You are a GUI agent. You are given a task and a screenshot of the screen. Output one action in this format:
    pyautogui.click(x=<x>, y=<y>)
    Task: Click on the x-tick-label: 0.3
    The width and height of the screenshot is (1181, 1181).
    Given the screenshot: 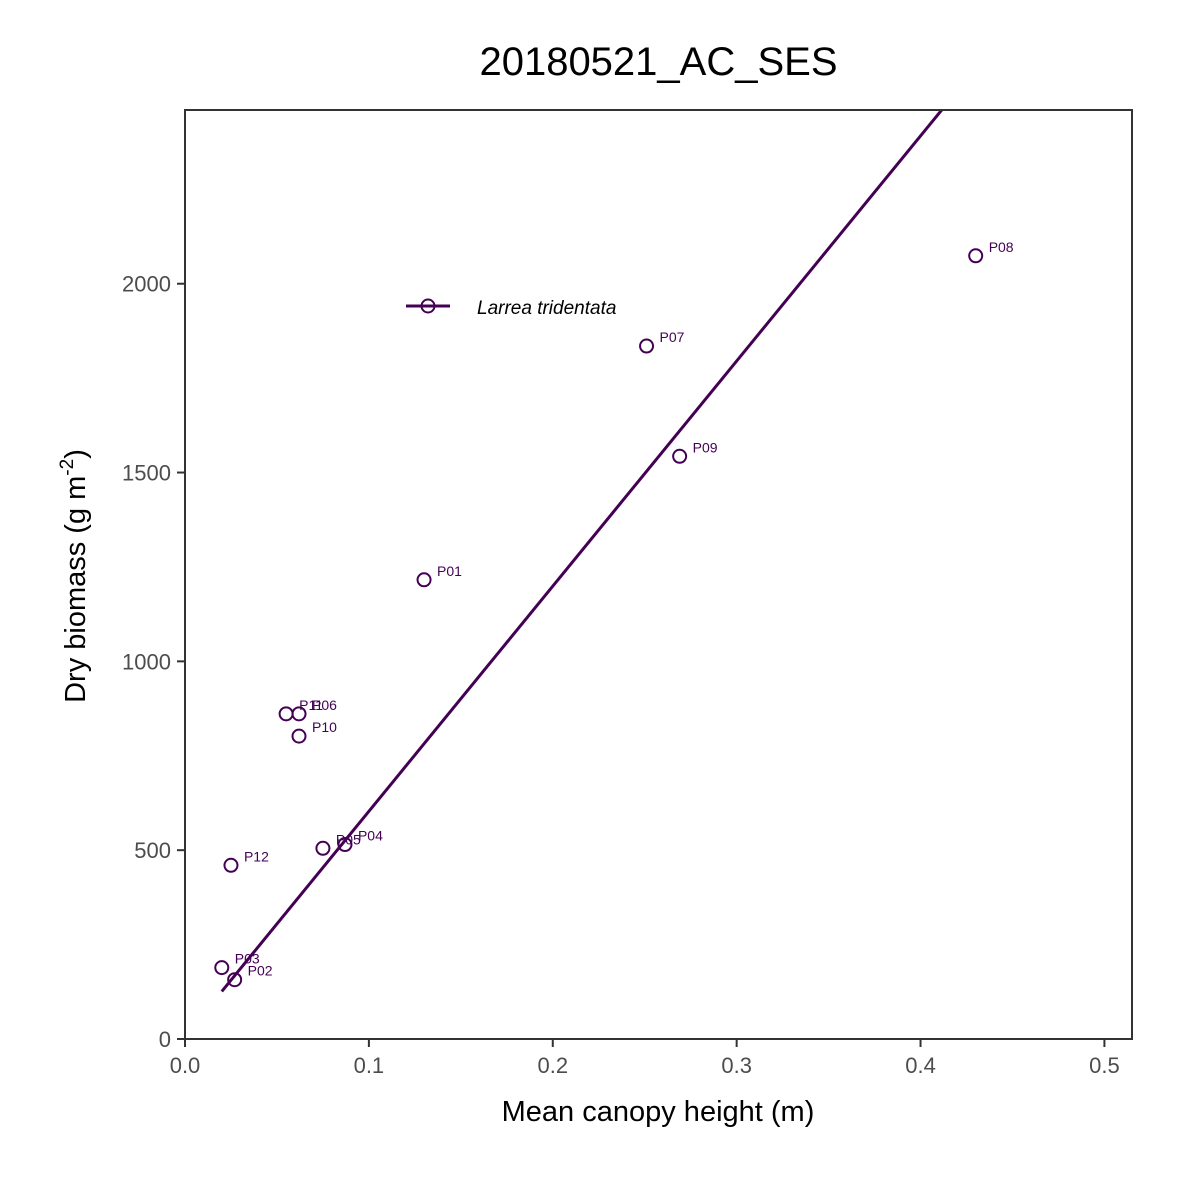 What is the action you would take?
    pyautogui.click(x=736, y=1065)
    